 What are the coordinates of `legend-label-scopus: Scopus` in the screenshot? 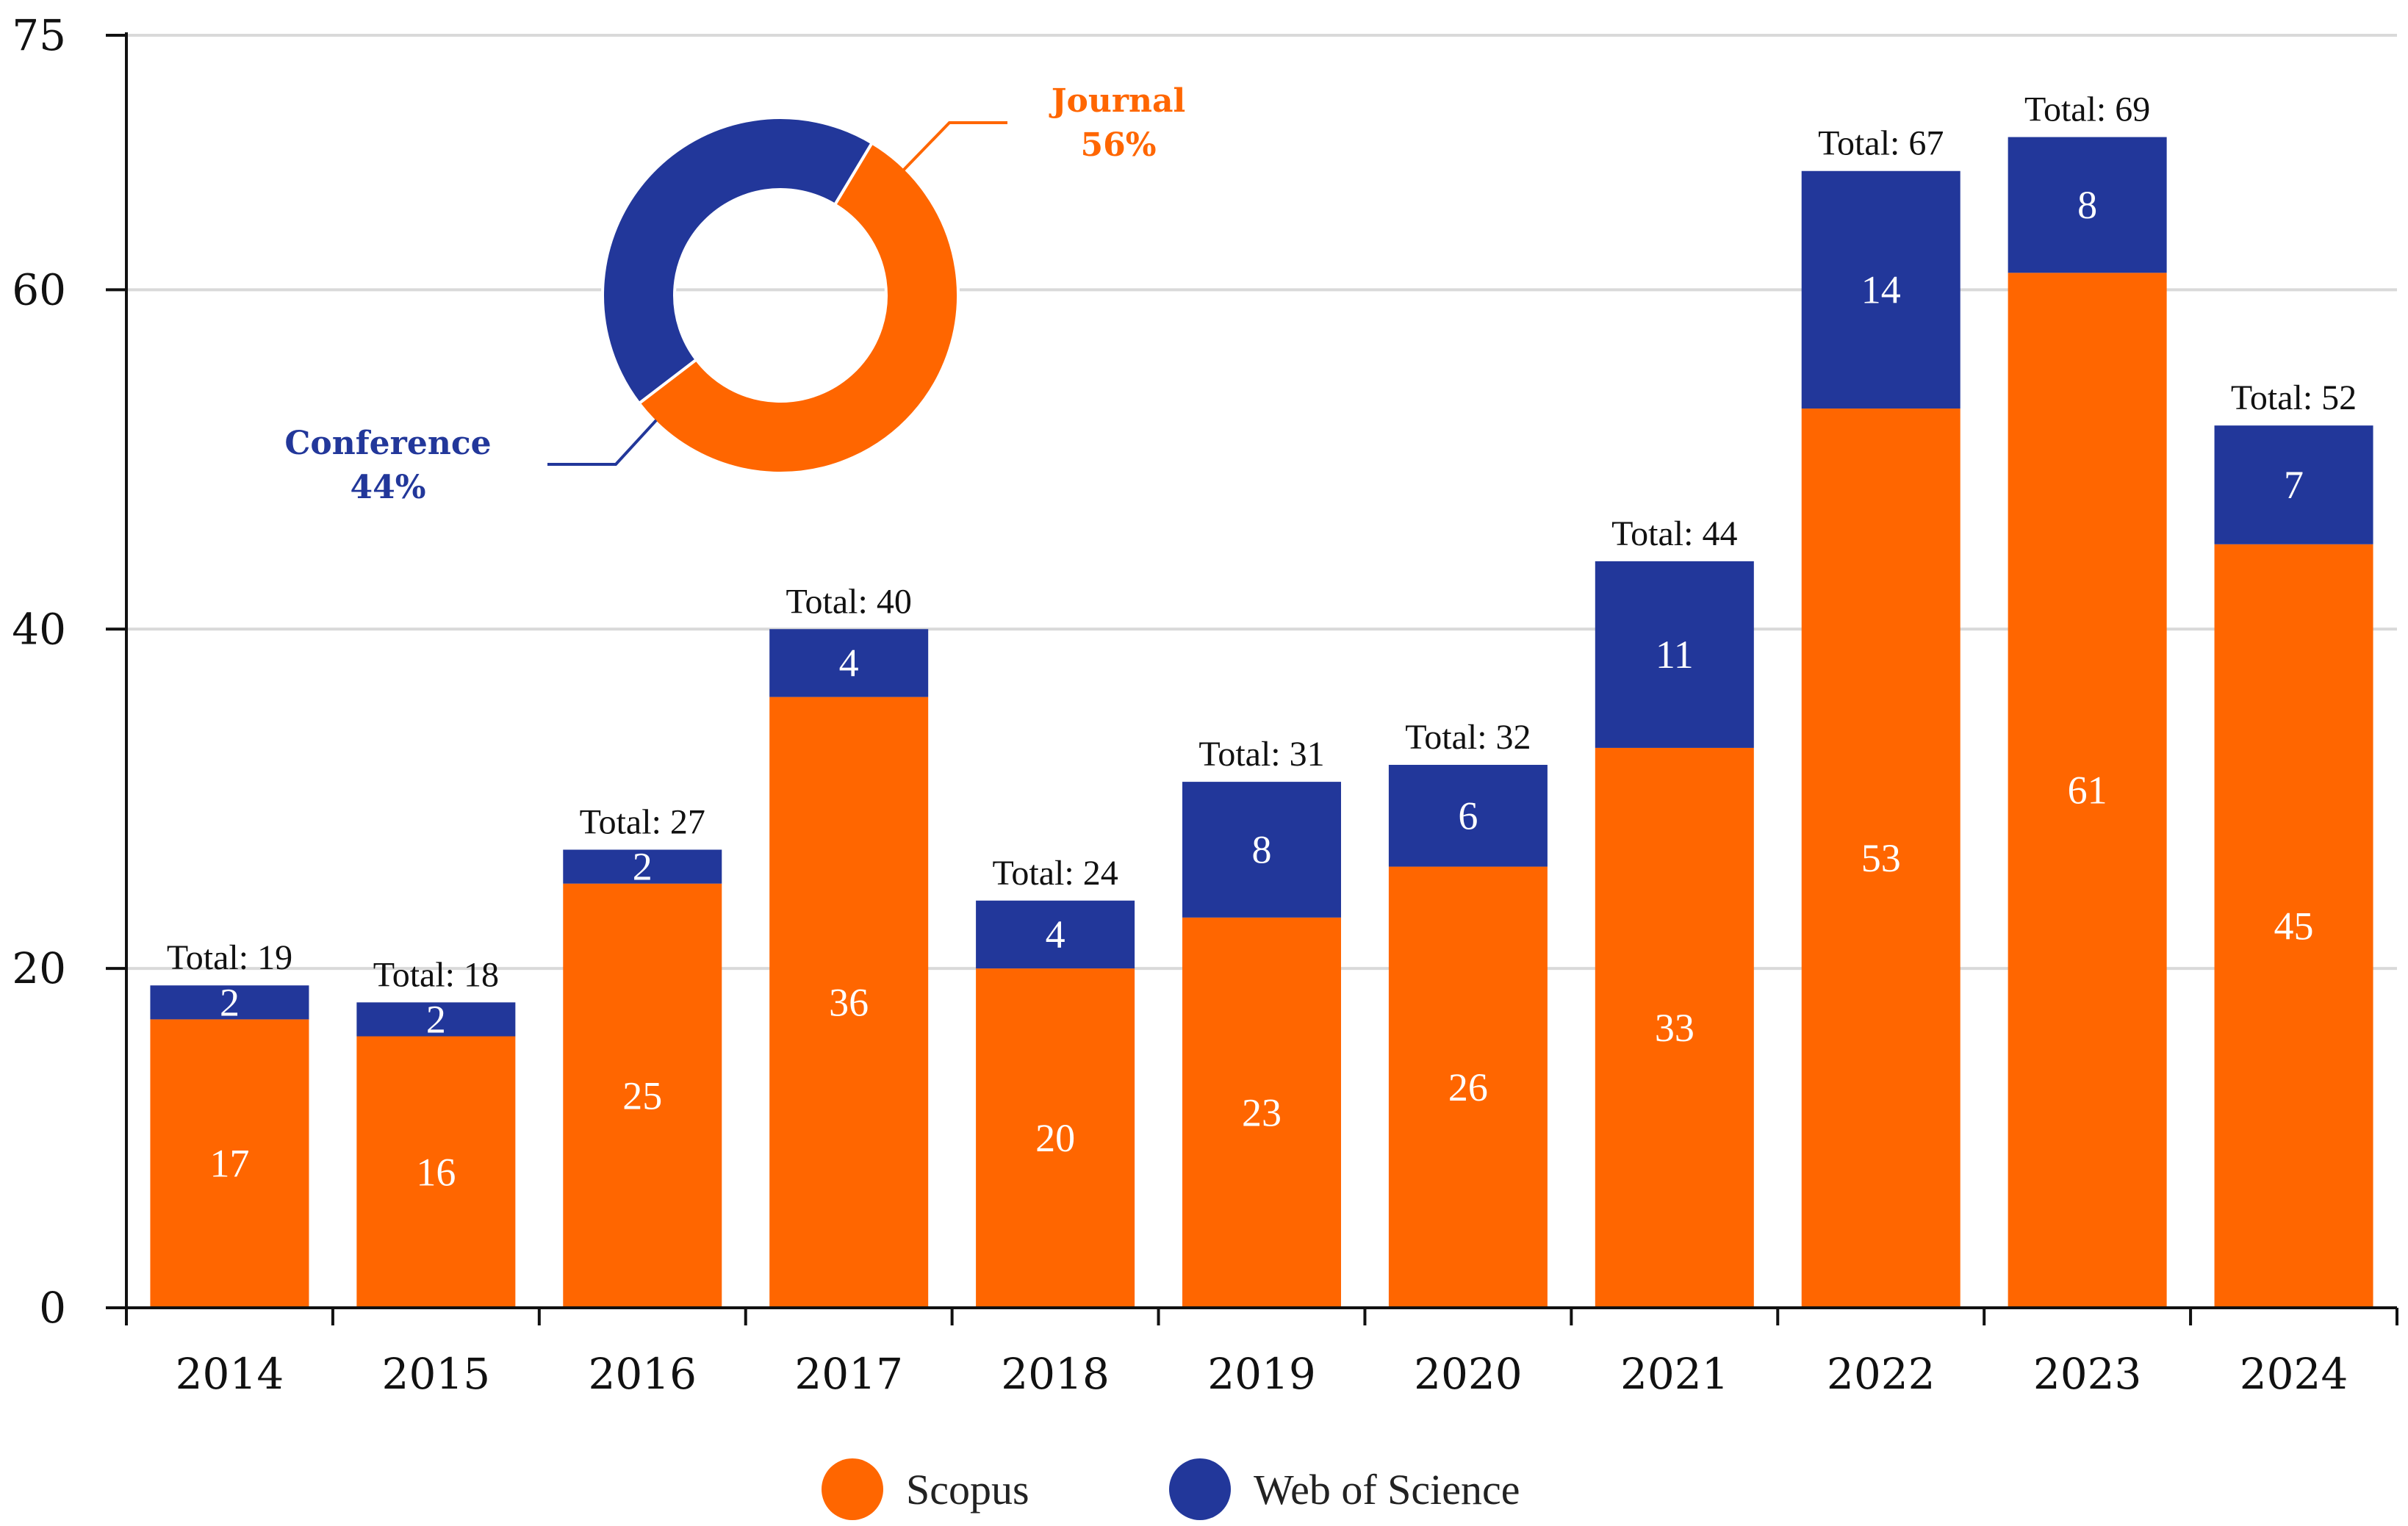 It's located at (967, 1490).